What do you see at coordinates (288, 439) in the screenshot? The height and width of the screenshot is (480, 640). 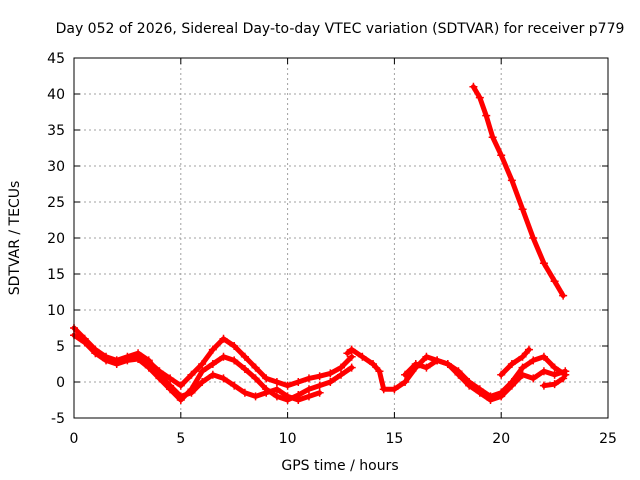 I see `x-tick-label: 10` at bounding box center [288, 439].